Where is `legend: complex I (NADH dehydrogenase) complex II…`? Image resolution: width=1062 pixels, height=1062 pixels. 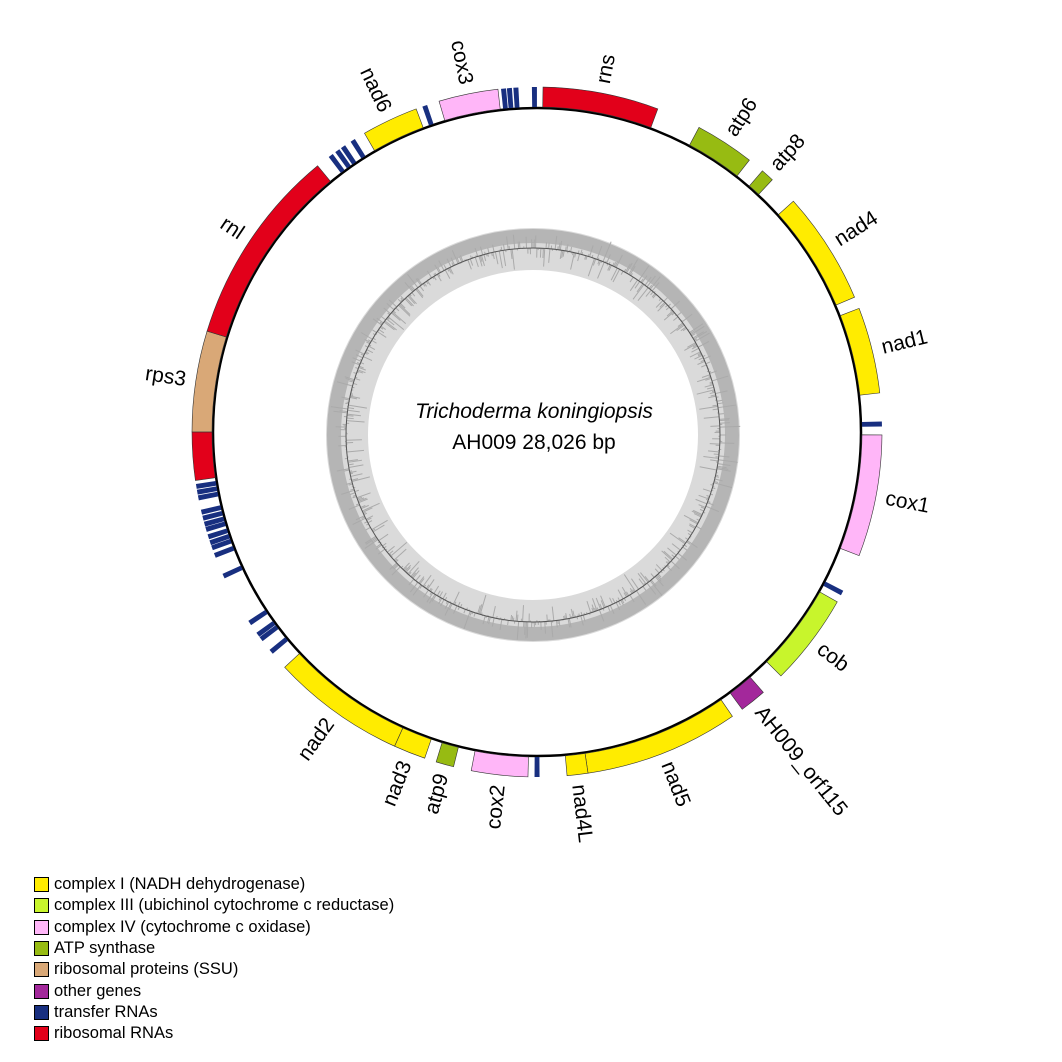 legend: complex I (NADH dehydrogenase) complex II… is located at coordinates (214, 959).